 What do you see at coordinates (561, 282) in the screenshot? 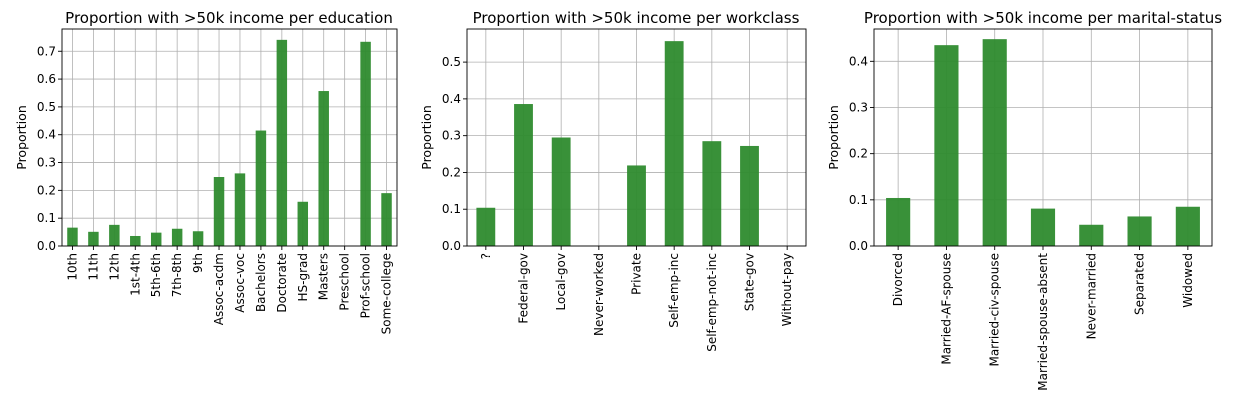
I see `xtick-label: Local-gov` at bounding box center [561, 282].